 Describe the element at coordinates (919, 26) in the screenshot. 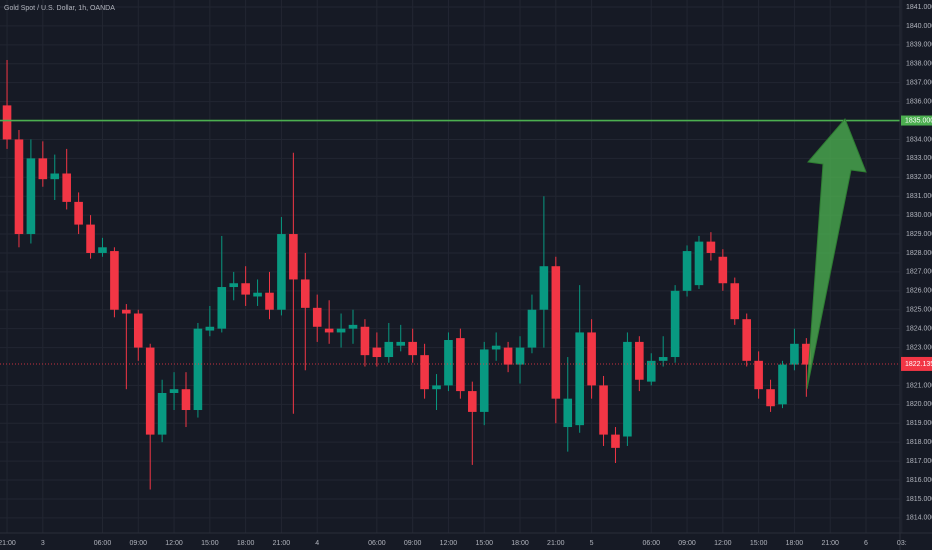

I see `y-tick-label: 1840.000` at that location.